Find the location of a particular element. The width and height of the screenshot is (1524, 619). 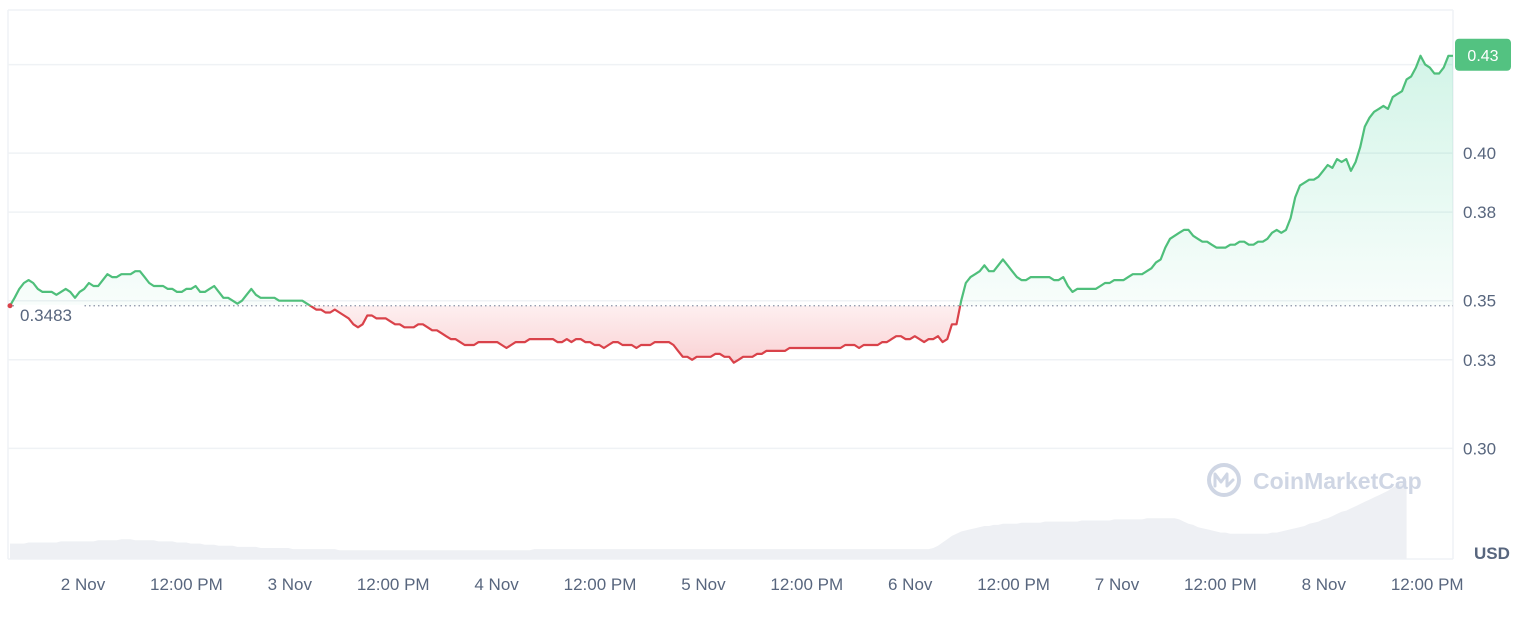

last-price-badge is located at coordinates (1483, 54).